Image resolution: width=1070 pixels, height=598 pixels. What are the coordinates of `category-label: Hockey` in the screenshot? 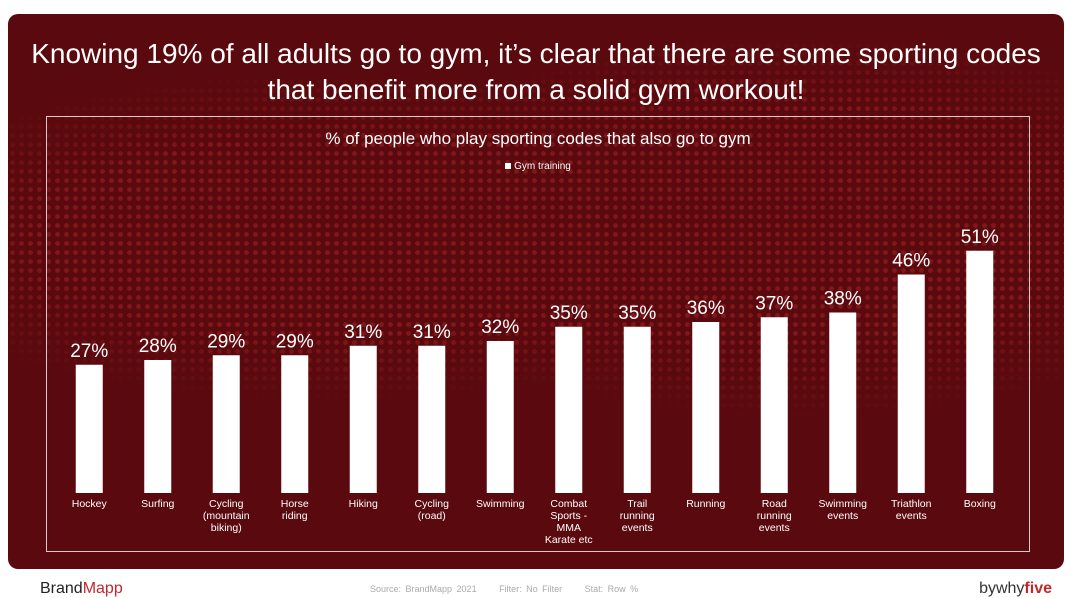 It's located at (90, 504).